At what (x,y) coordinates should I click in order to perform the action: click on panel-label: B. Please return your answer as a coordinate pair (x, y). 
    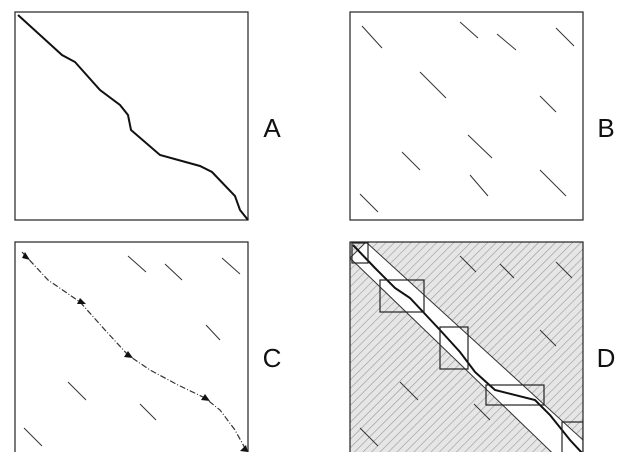
    Looking at the image, I should click on (605, 128).